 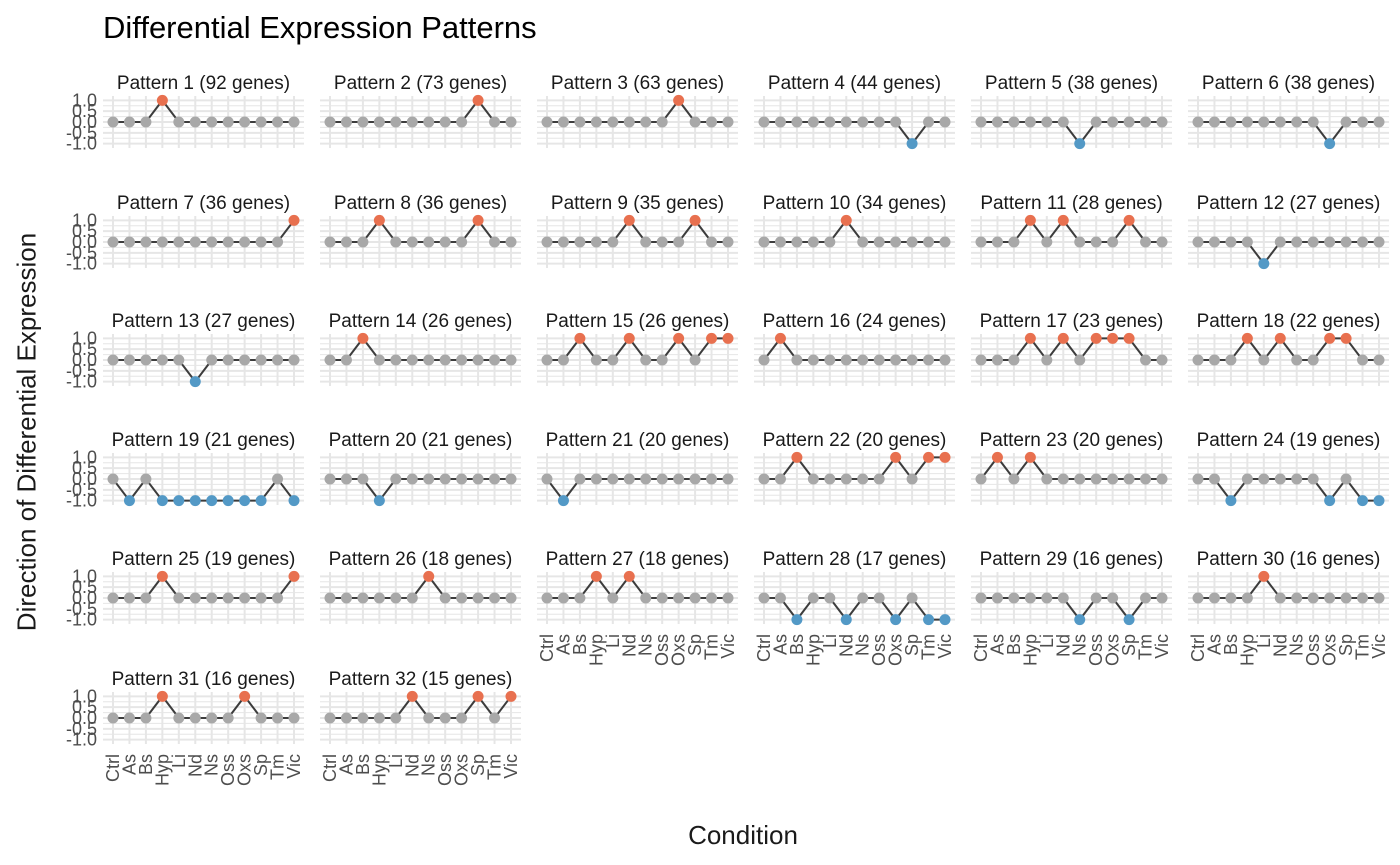 I want to click on facet-title: Pattern 24 (19 genes), so click(x=1289, y=440).